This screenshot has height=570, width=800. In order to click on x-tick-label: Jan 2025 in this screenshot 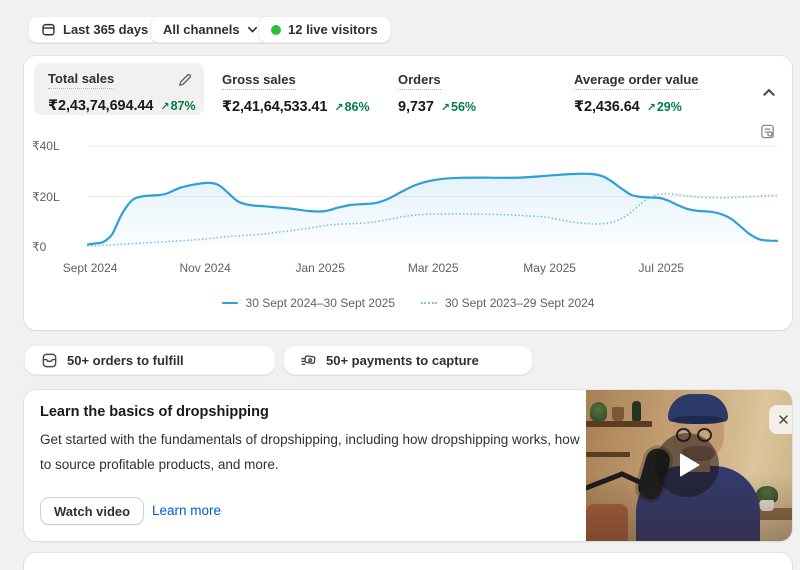, I will do `click(320, 268)`.